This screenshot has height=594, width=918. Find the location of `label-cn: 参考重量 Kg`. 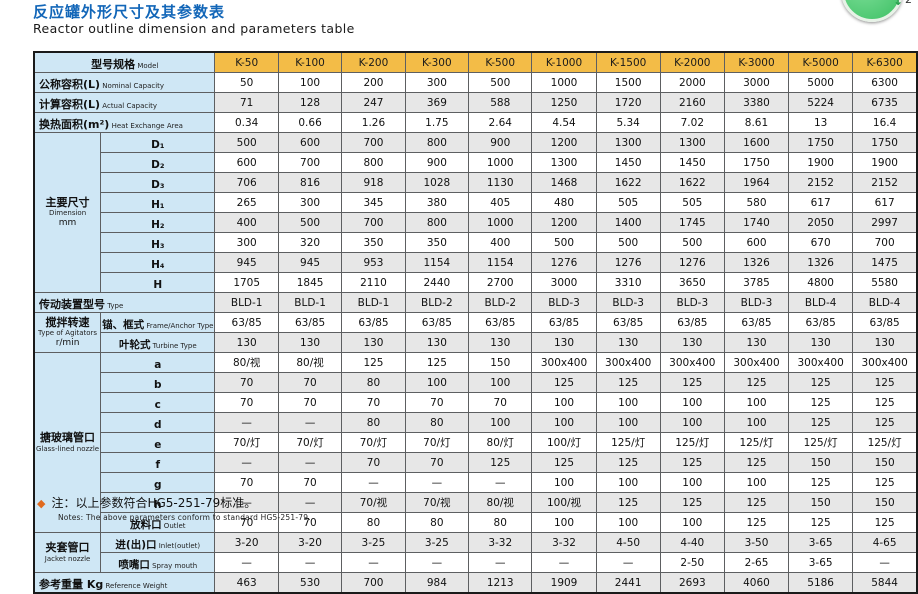

label-cn: 参考重量 Kg is located at coordinates (71, 584).